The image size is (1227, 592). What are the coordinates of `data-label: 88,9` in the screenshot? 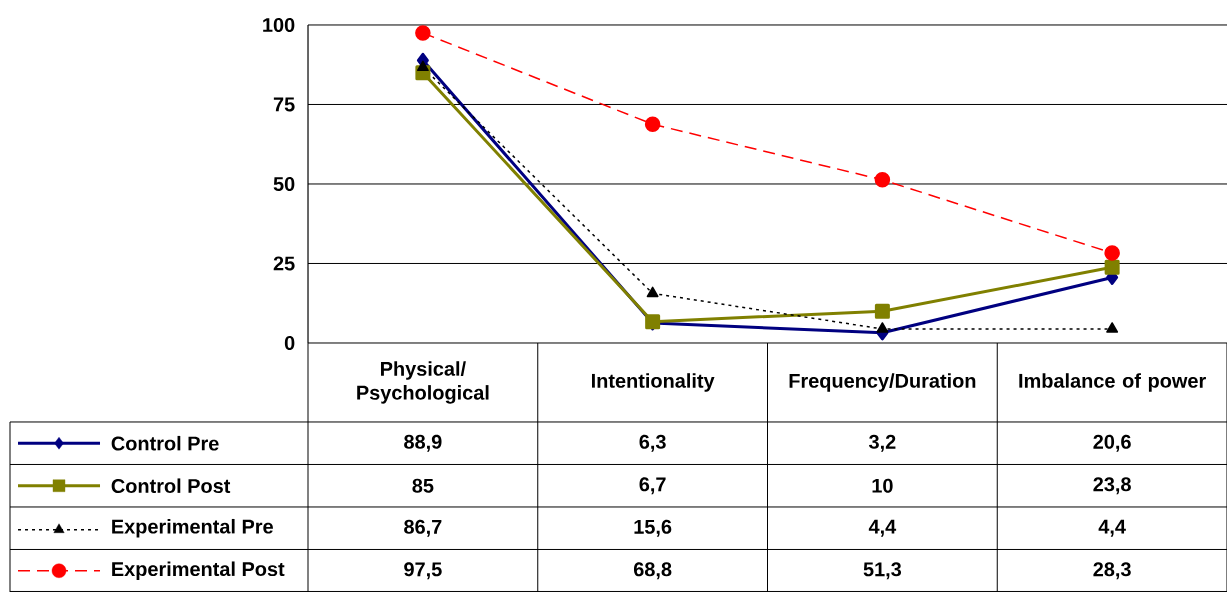 It's located at (423, 443).